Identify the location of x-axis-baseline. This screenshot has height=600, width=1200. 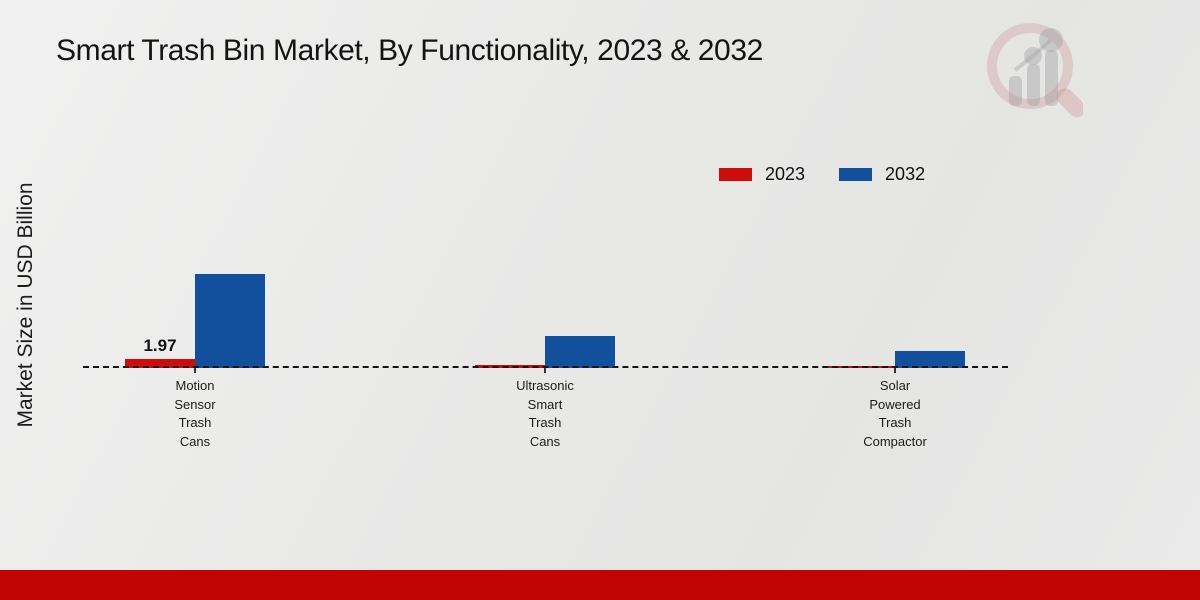
(545, 367).